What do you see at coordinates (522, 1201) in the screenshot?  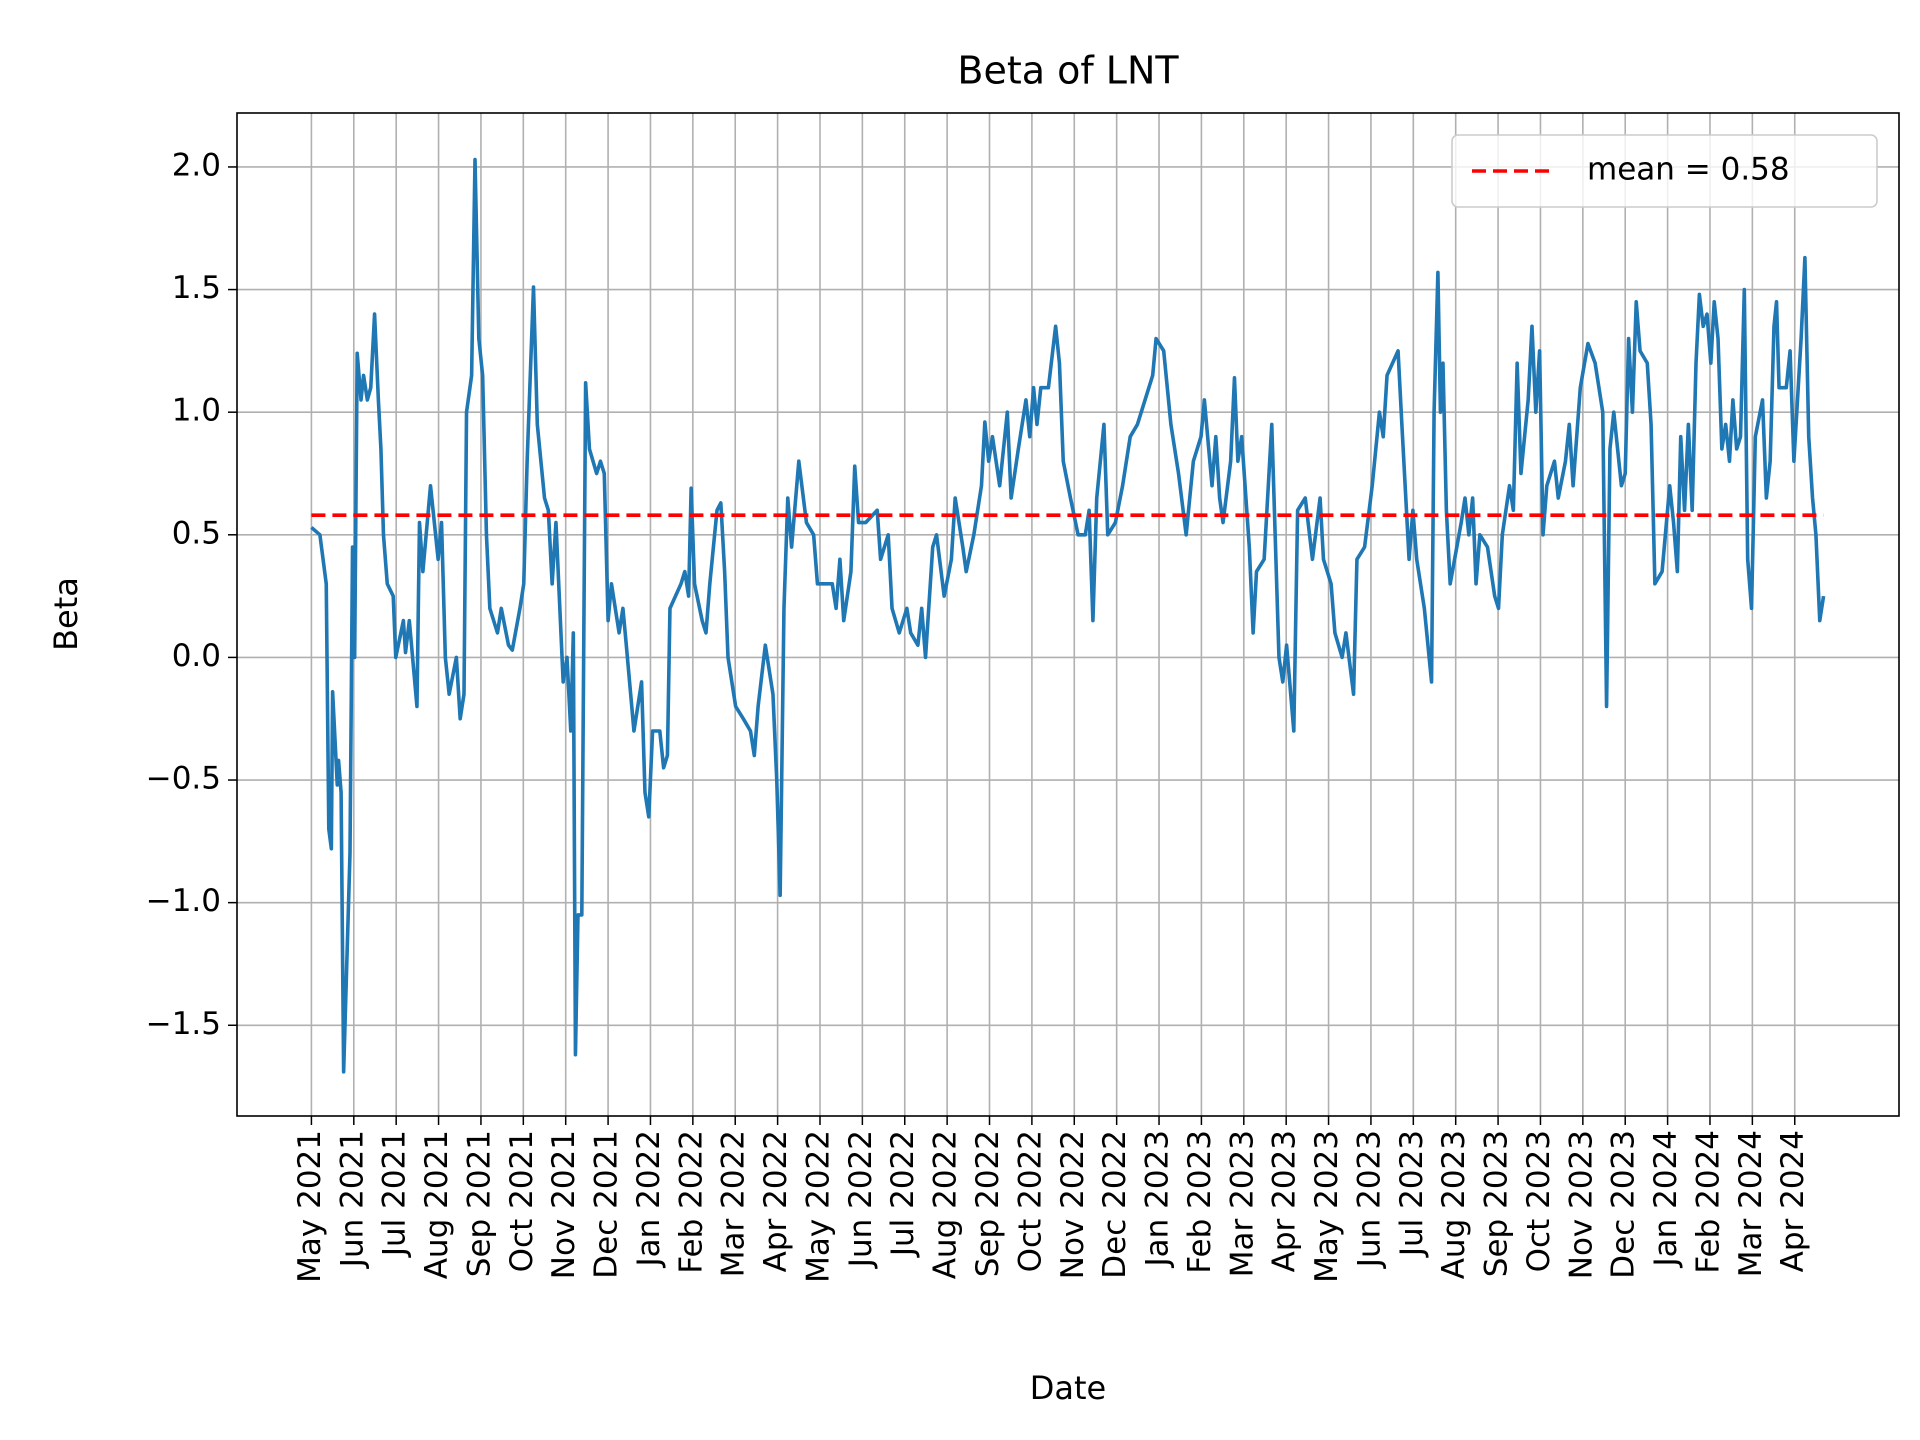 I see `x-tick-label: Oct 2021` at bounding box center [522, 1201].